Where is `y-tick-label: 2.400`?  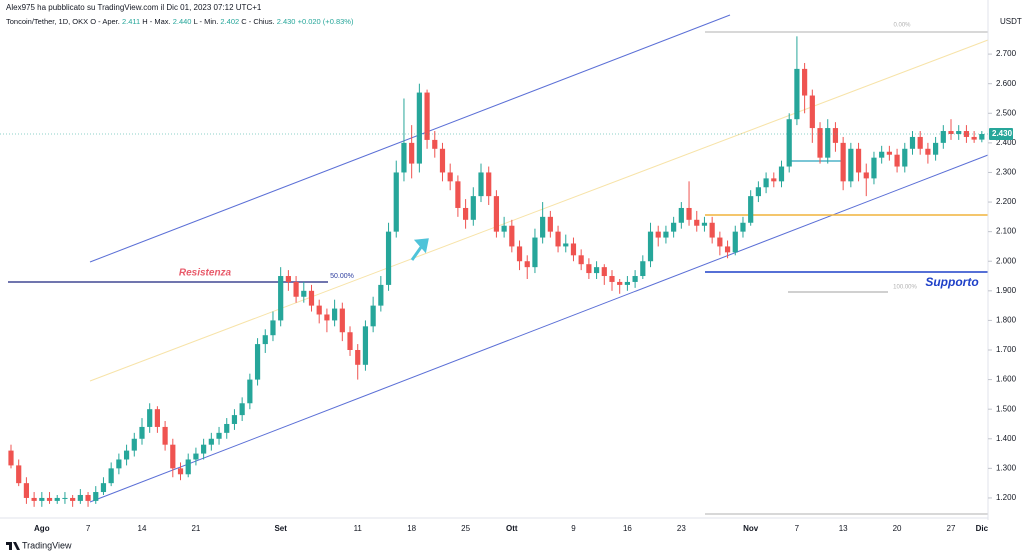
y-tick-label: 2.400 is located at coordinates (1006, 142).